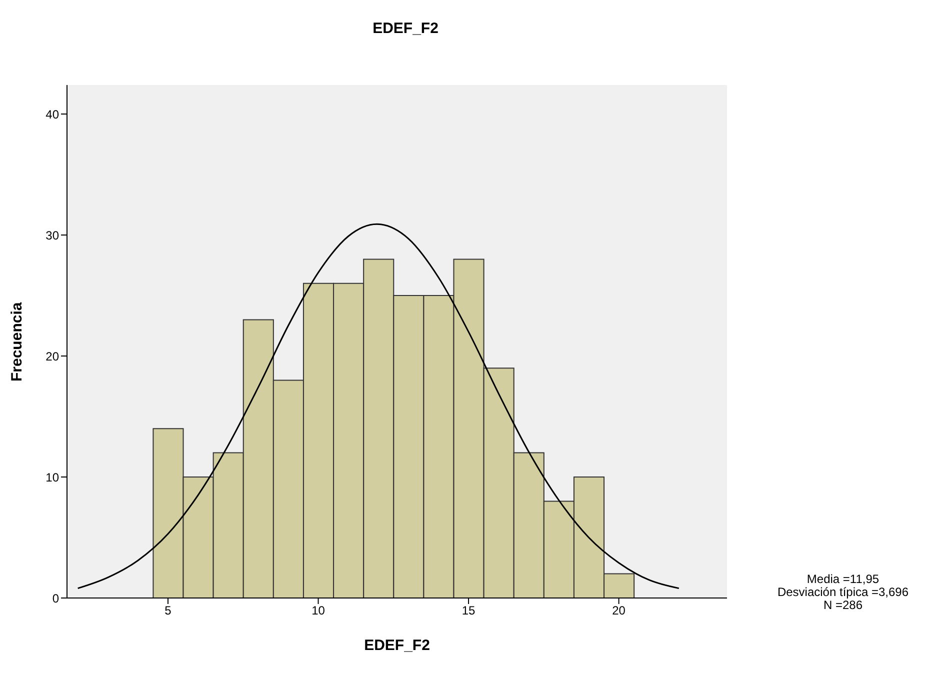 The image size is (949, 688). Describe the element at coordinates (397, 645) in the screenshot. I see `x-axis-title: EDEF_F2` at that location.